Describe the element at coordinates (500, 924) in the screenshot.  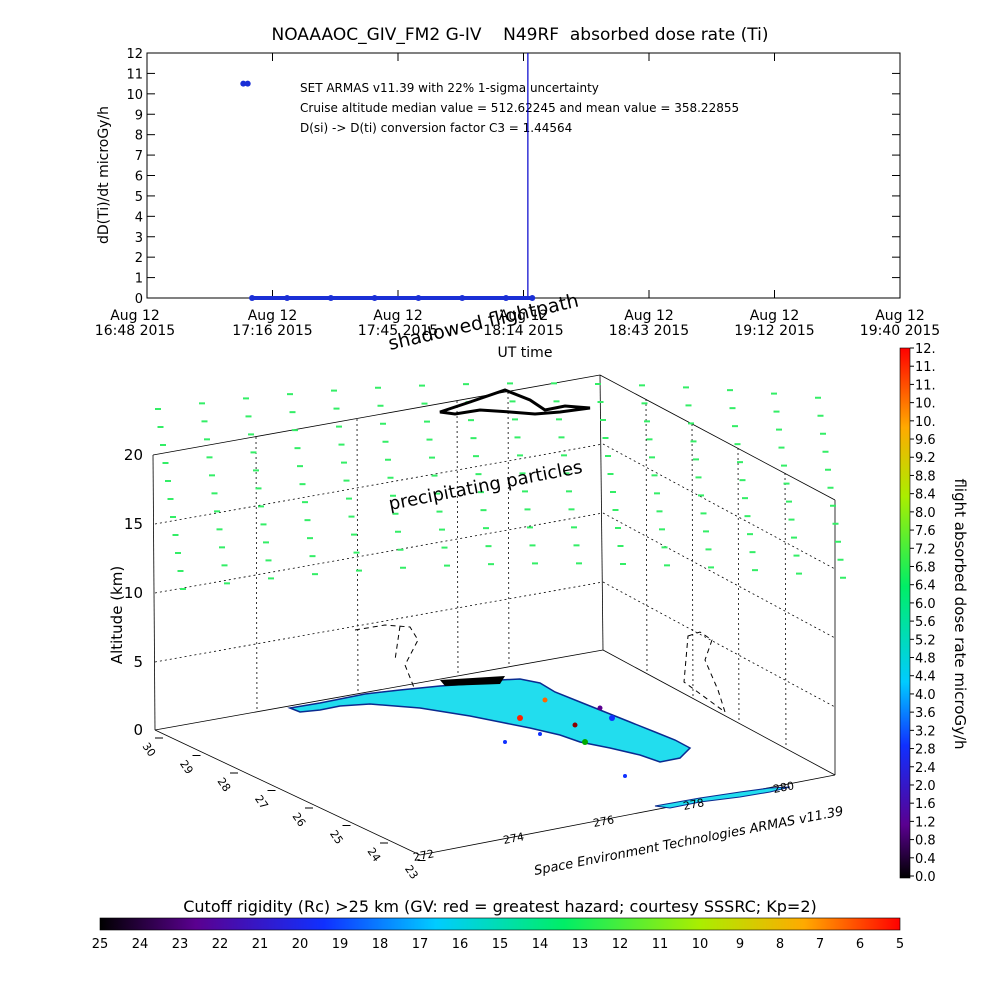
I see `rigidity-colorbar-fill` at that location.